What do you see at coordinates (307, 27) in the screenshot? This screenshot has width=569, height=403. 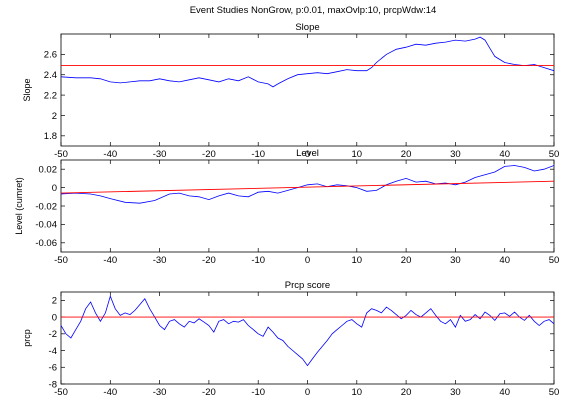 I see `subplot-title: Slope` at bounding box center [307, 27].